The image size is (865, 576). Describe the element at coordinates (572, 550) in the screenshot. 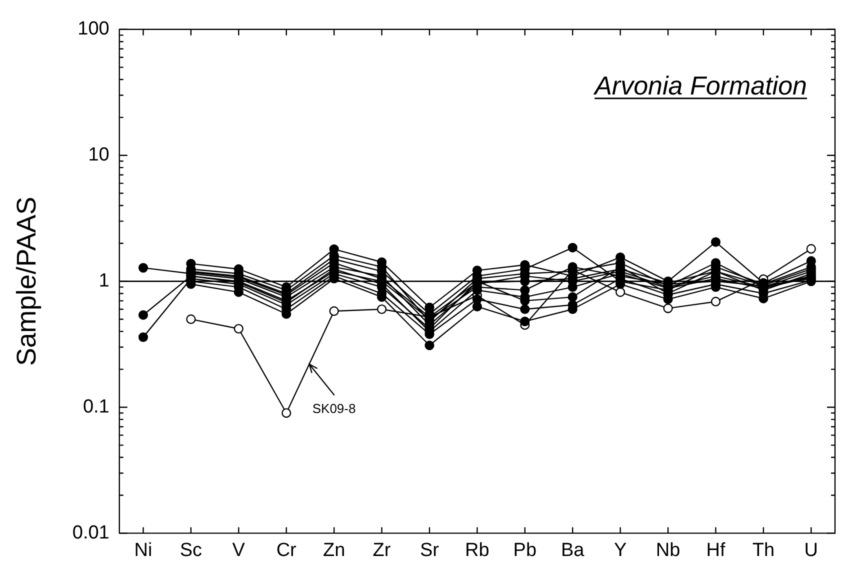

I see `x-tick-label: Ba` at that location.